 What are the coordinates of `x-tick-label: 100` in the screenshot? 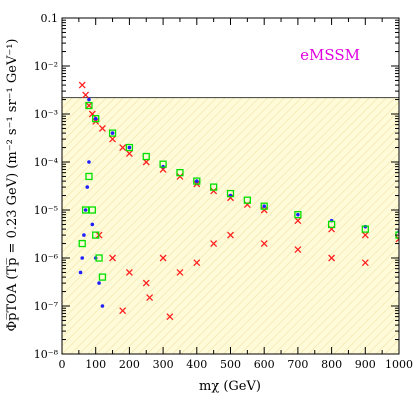 It's located at (95, 364).